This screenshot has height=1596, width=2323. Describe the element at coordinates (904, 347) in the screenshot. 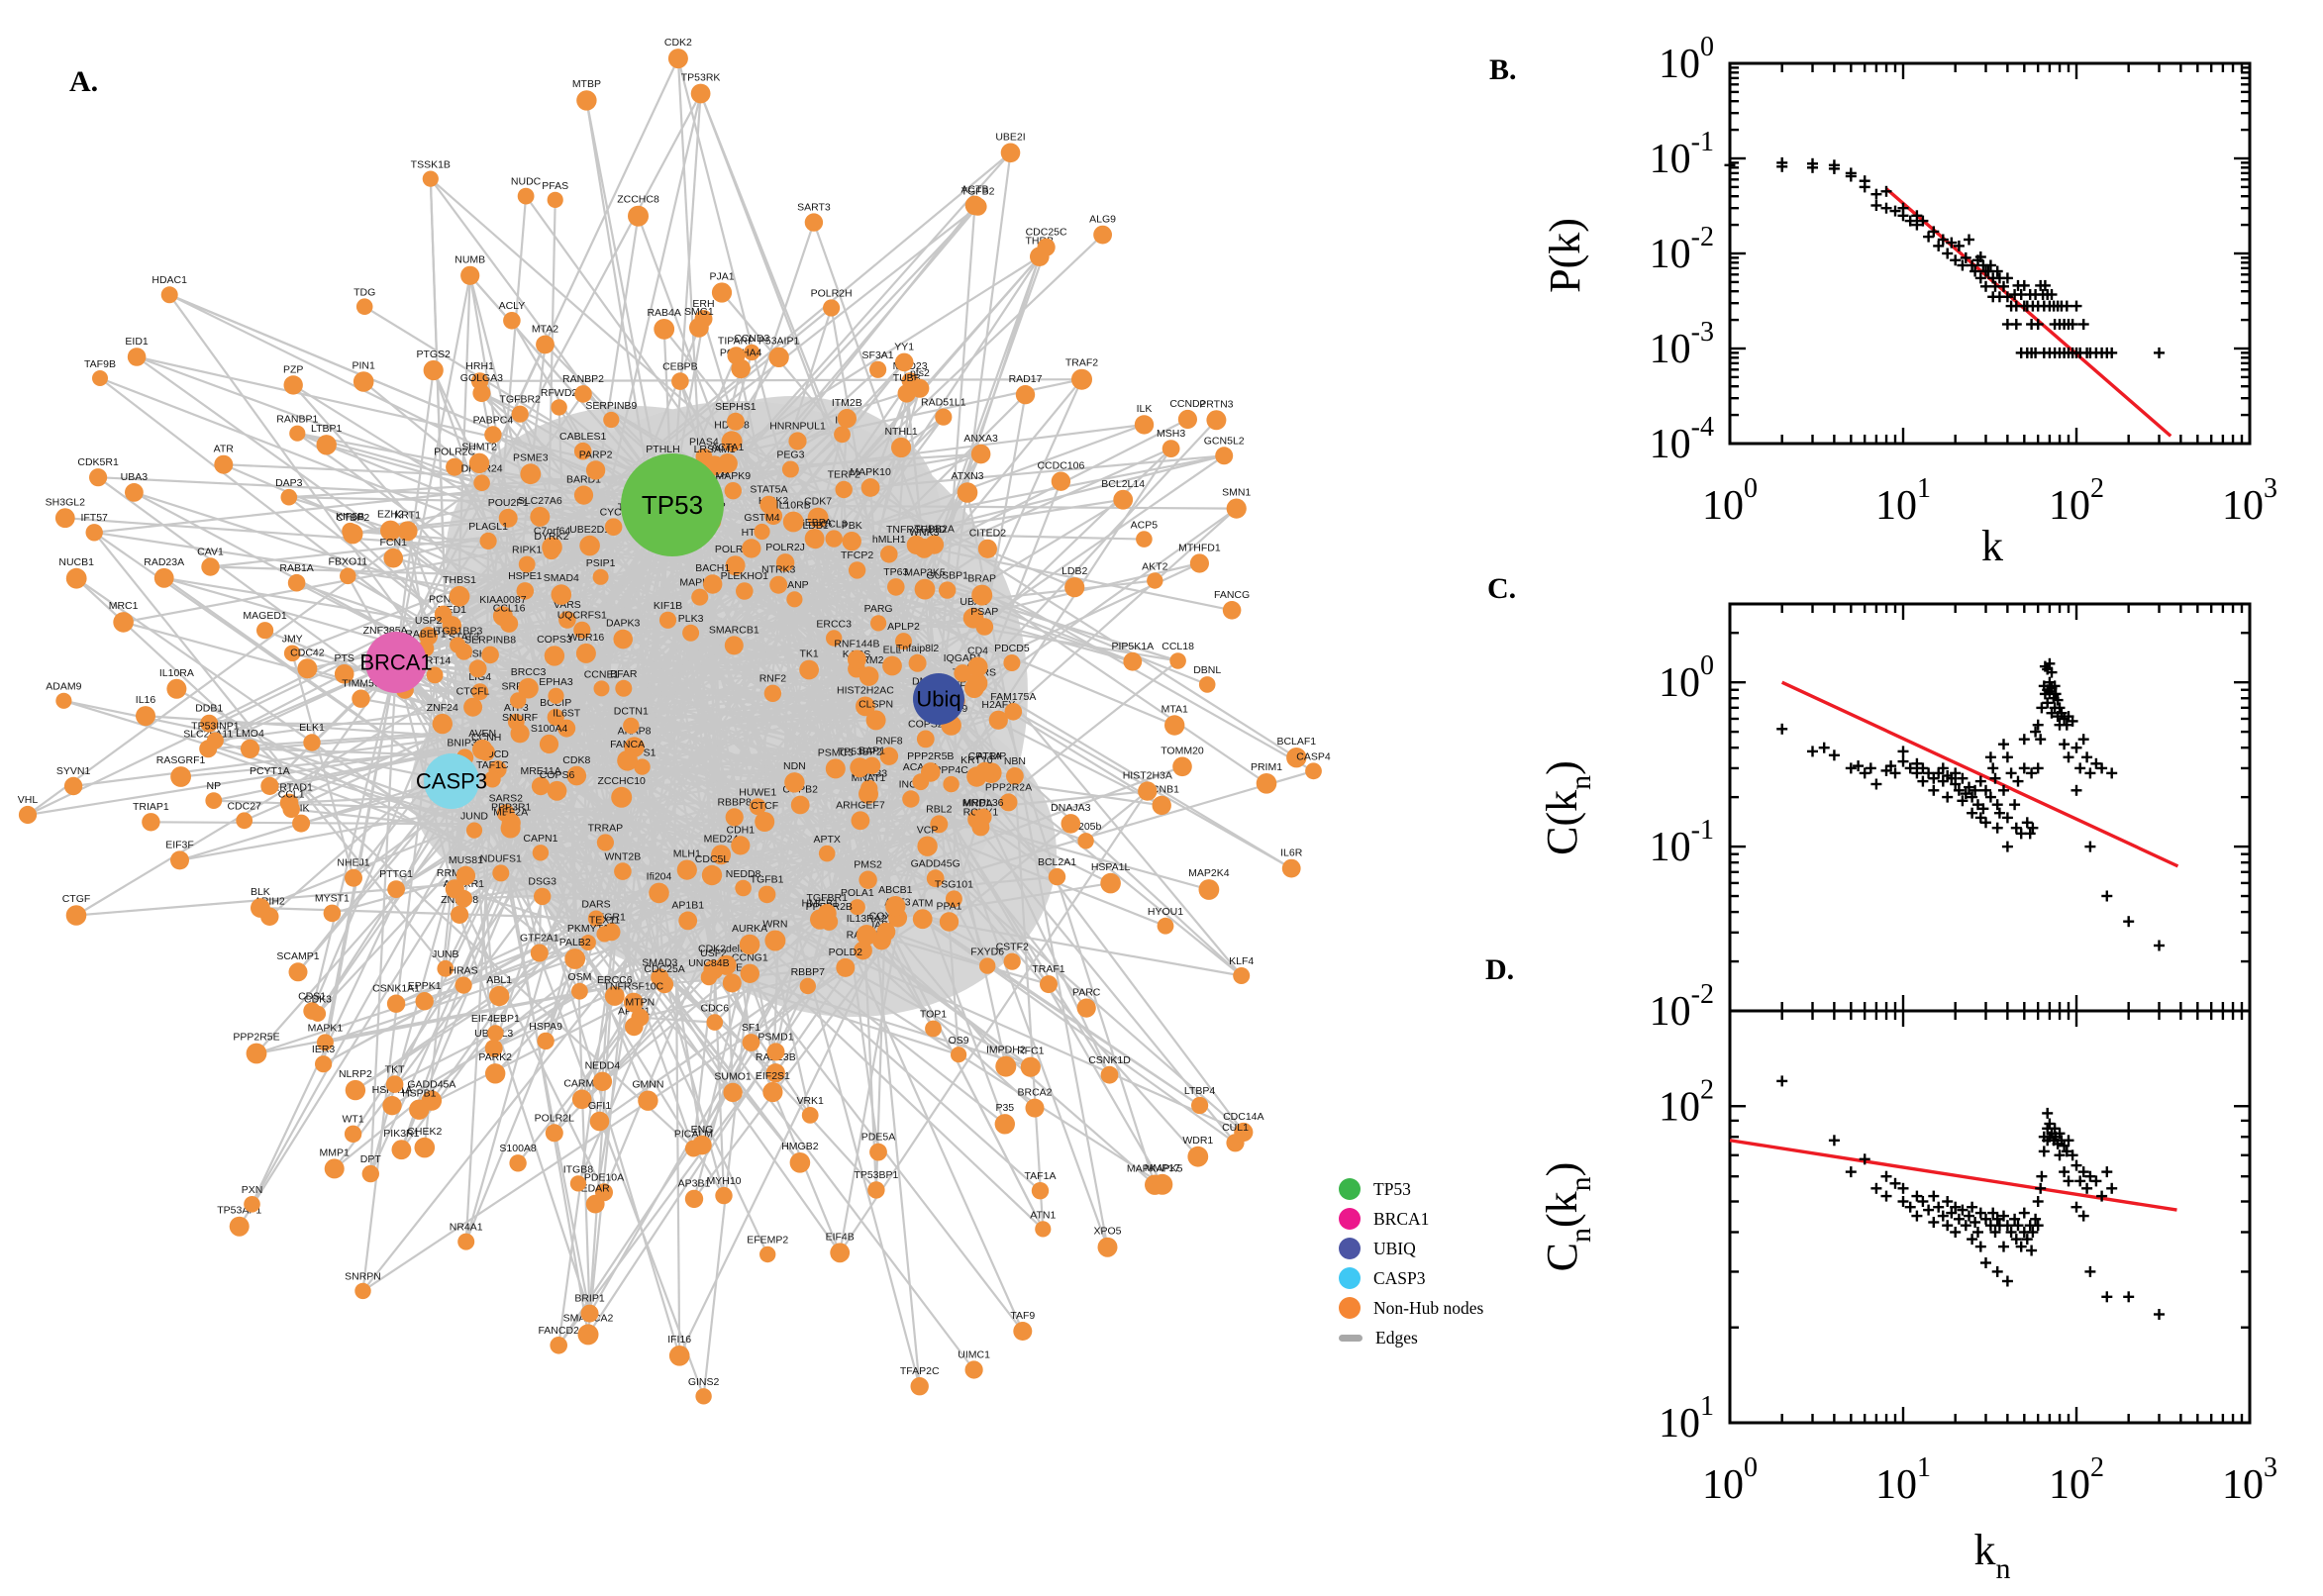

I see `network-node-label: YY1` at that location.